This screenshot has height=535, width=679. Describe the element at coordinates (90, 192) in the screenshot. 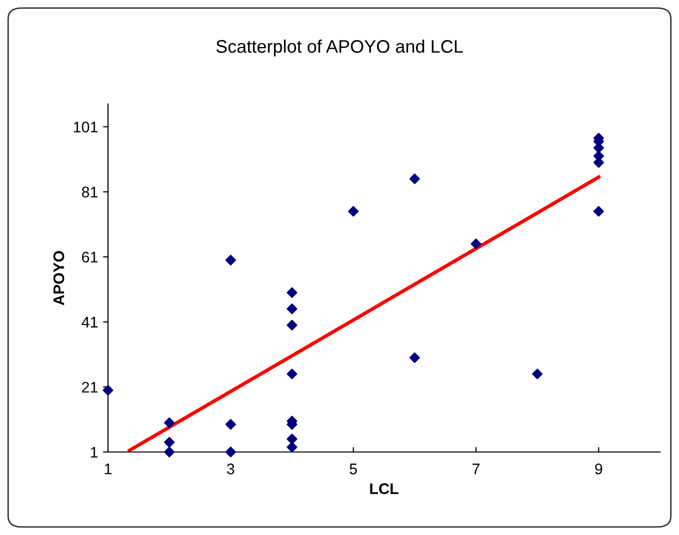

I see `y-tick-label: 81` at that location.